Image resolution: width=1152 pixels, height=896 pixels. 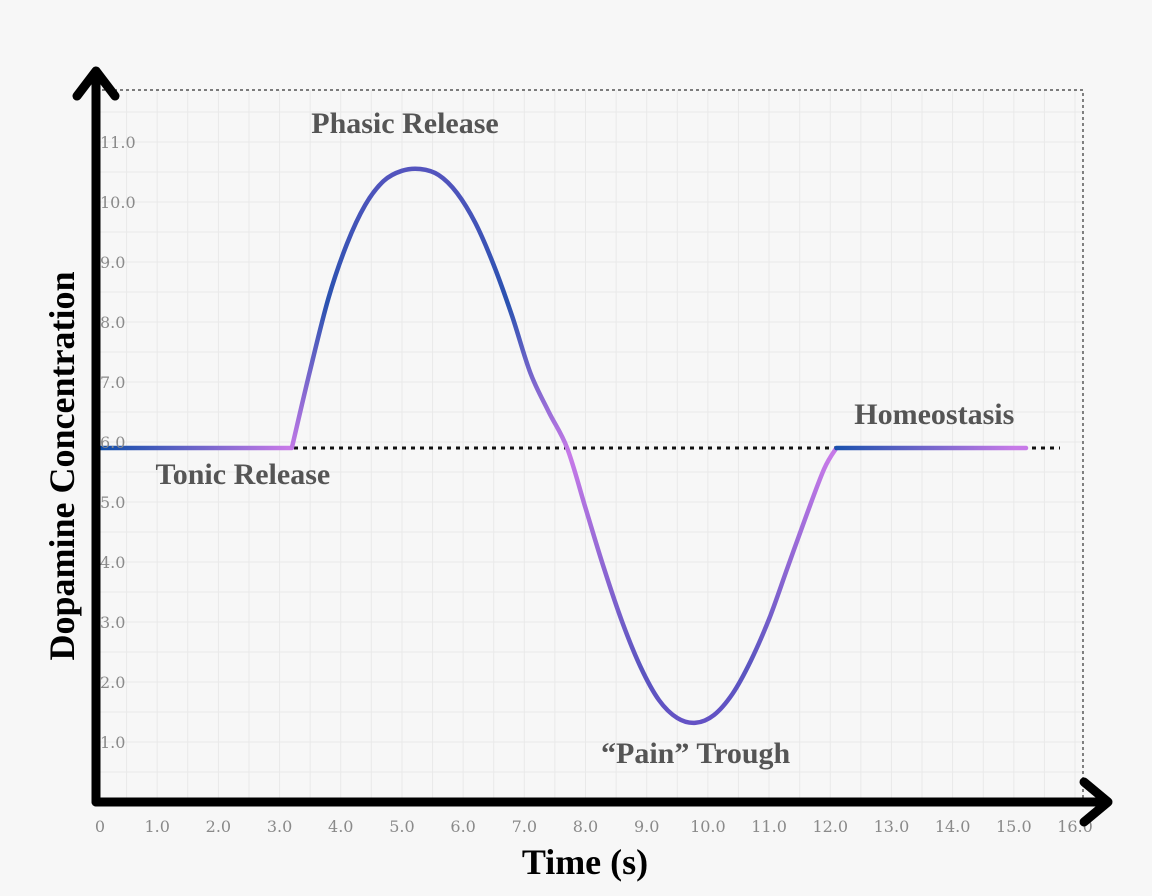 I want to click on x-tick-label: 10.0, so click(x=708, y=826).